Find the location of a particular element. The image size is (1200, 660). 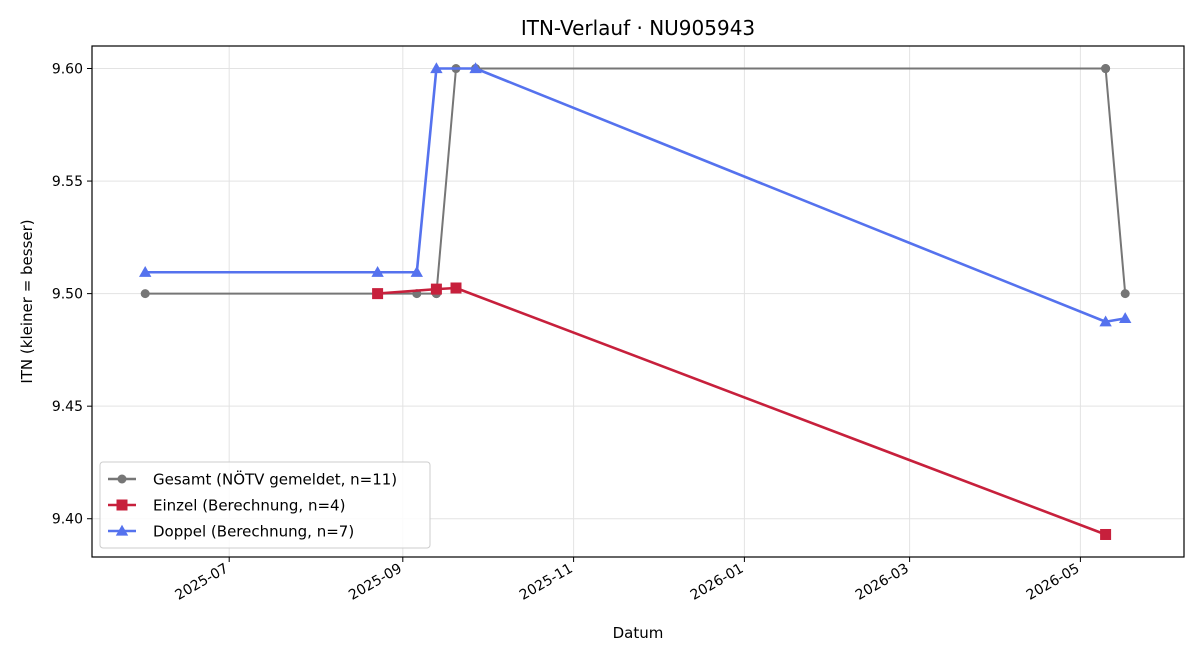

y-tick-label: 9.40 is located at coordinates (67, 520).